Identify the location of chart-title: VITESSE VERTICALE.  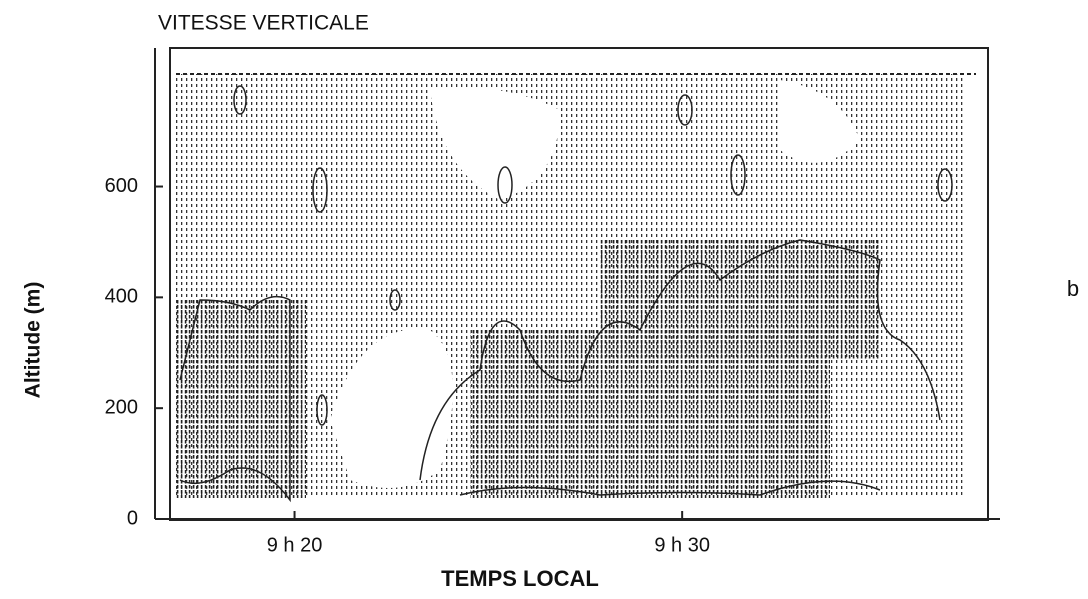
(263, 23).